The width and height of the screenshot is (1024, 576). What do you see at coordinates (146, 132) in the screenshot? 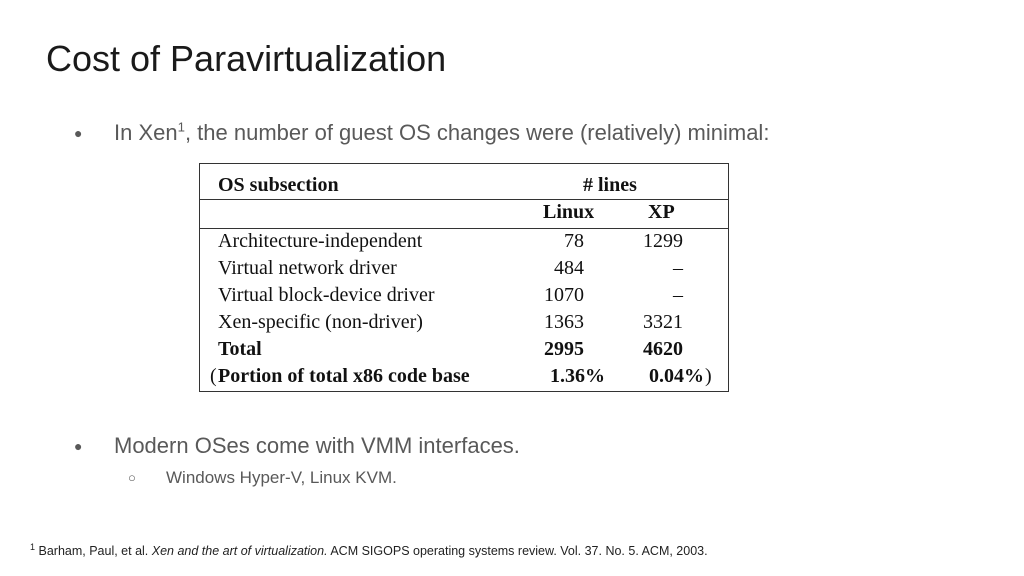
I see `bullet-text-pre: In Xen` at bounding box center [146, 132].